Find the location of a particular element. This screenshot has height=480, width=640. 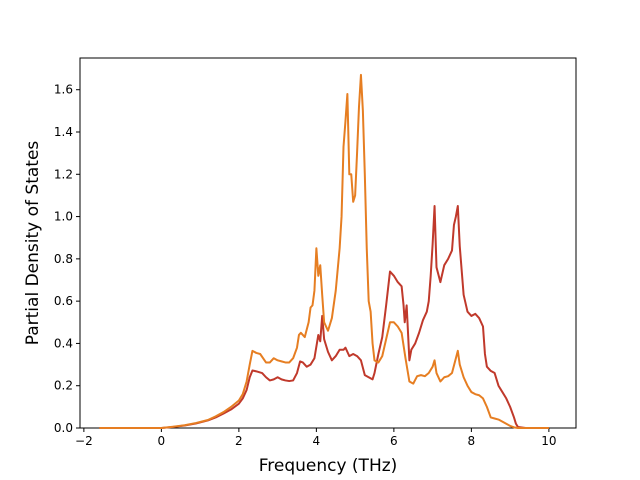

y-tick-label: 1.6 is located at coordinates (63, 90).